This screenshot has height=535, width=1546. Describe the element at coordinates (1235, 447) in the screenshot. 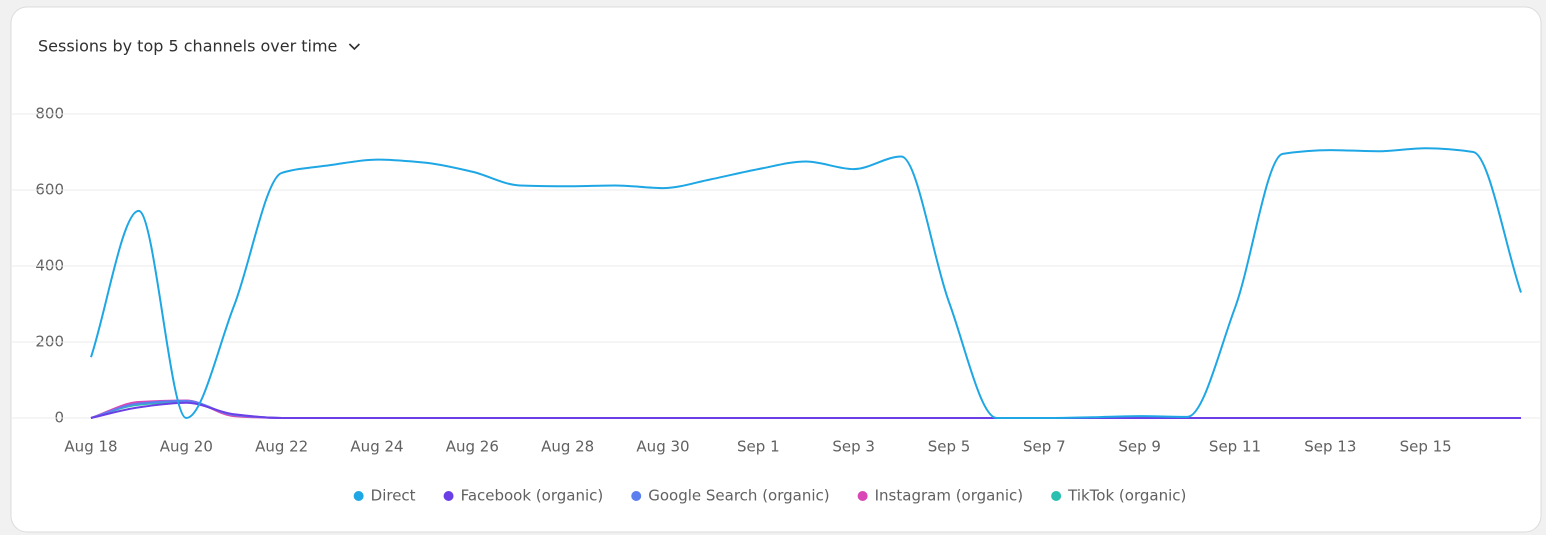

I see `x-tick-label: Sep 11` at that location.